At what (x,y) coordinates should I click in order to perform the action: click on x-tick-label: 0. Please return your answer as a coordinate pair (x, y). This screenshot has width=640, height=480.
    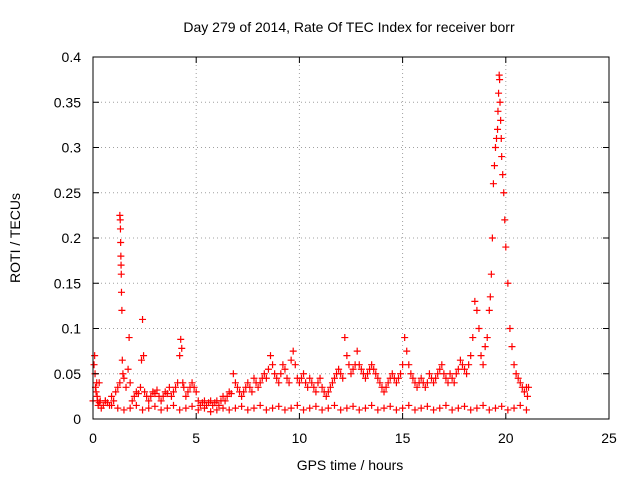
    Looking at the image, I should click on (93, 438).